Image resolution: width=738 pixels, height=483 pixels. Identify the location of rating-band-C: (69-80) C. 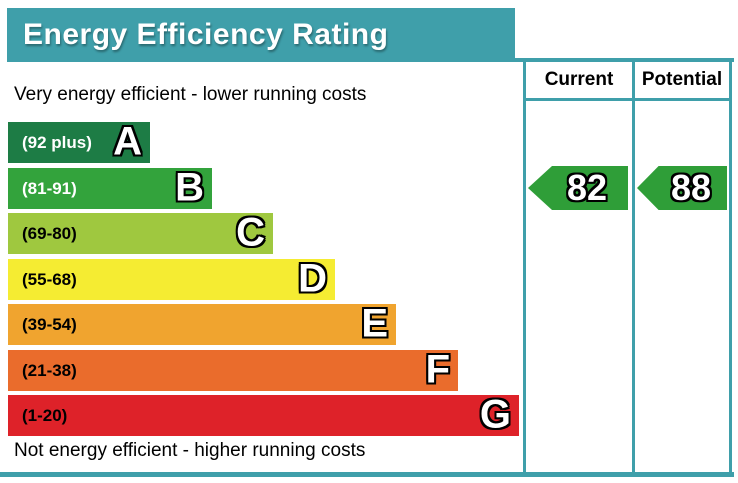
(140, 231).